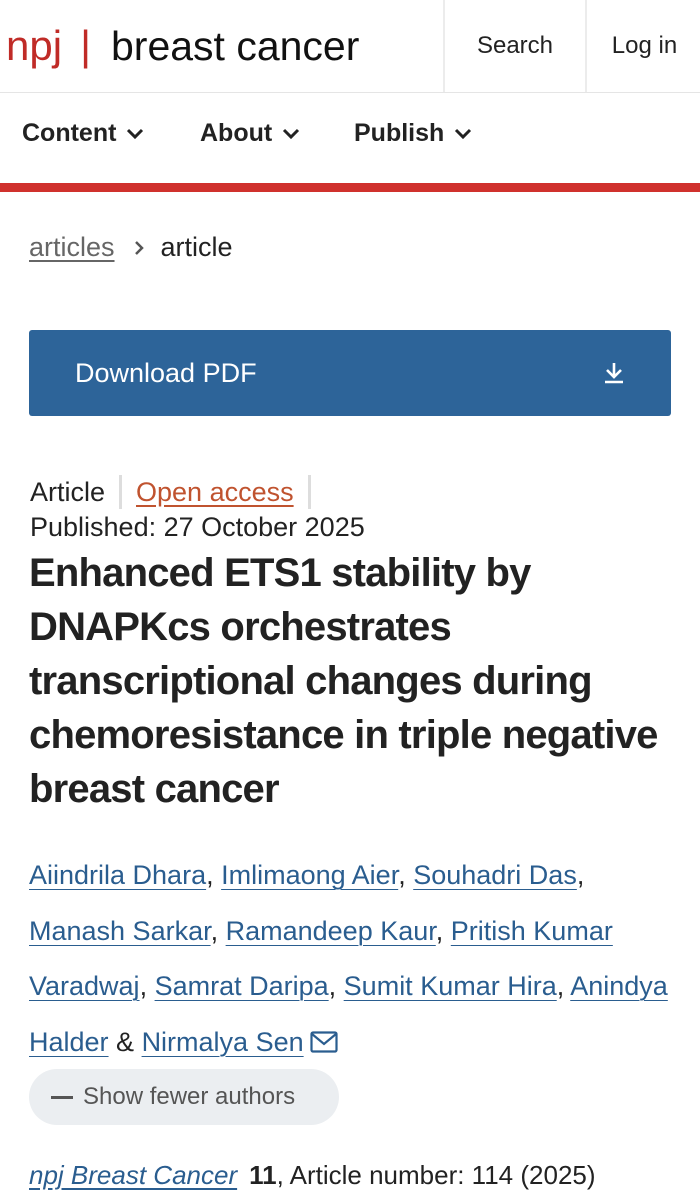  What do you see at coordinates (133, 1175) in the screenshot?
I see `journal-link: npj Breast Cancer` at bounding box center [133, 1175].